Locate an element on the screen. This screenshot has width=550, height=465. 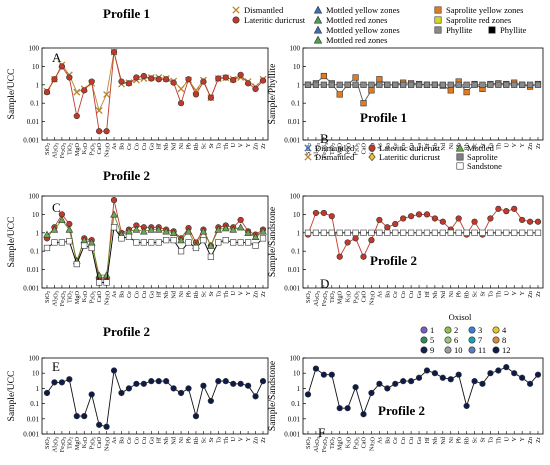
x-tick-label: P2O5 is located at coordinates (357, 148).